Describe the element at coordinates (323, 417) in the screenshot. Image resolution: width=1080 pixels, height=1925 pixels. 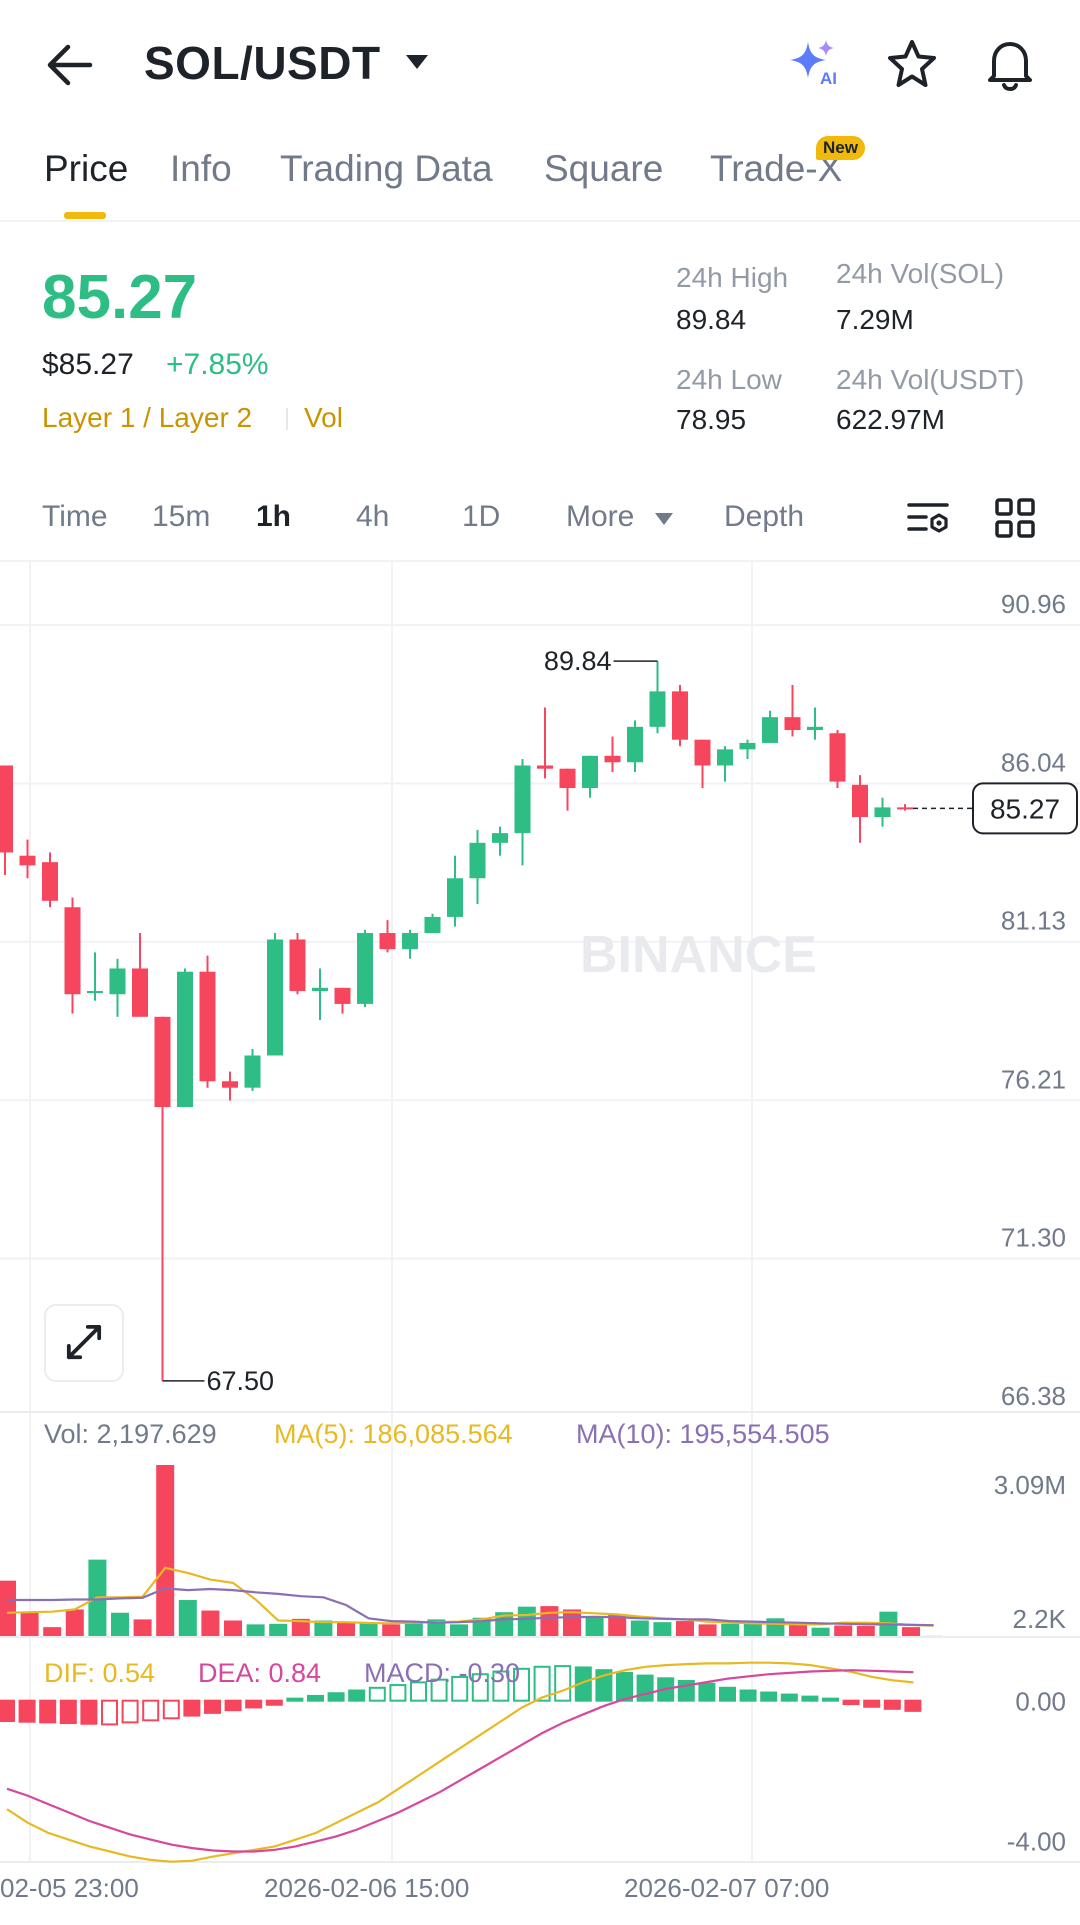
I see `tag-vol: Vol` at that location.